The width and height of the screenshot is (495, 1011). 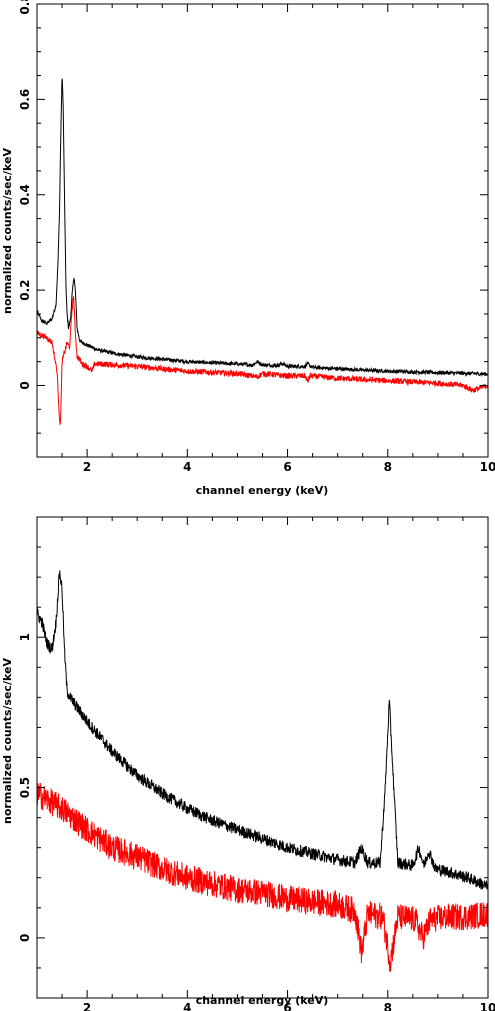 What do you see at coordinates (25, 7) in the screenshot?
I see `y-tick-label: 0.8` at bounding box center [25, 7].